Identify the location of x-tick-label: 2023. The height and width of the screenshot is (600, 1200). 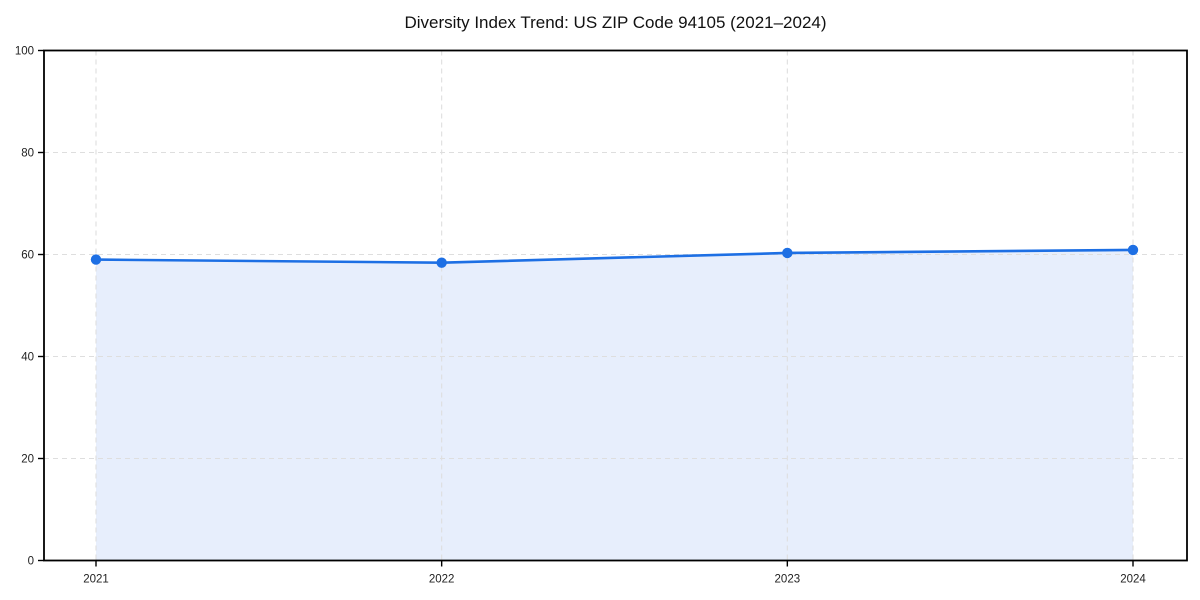
(788, 580).